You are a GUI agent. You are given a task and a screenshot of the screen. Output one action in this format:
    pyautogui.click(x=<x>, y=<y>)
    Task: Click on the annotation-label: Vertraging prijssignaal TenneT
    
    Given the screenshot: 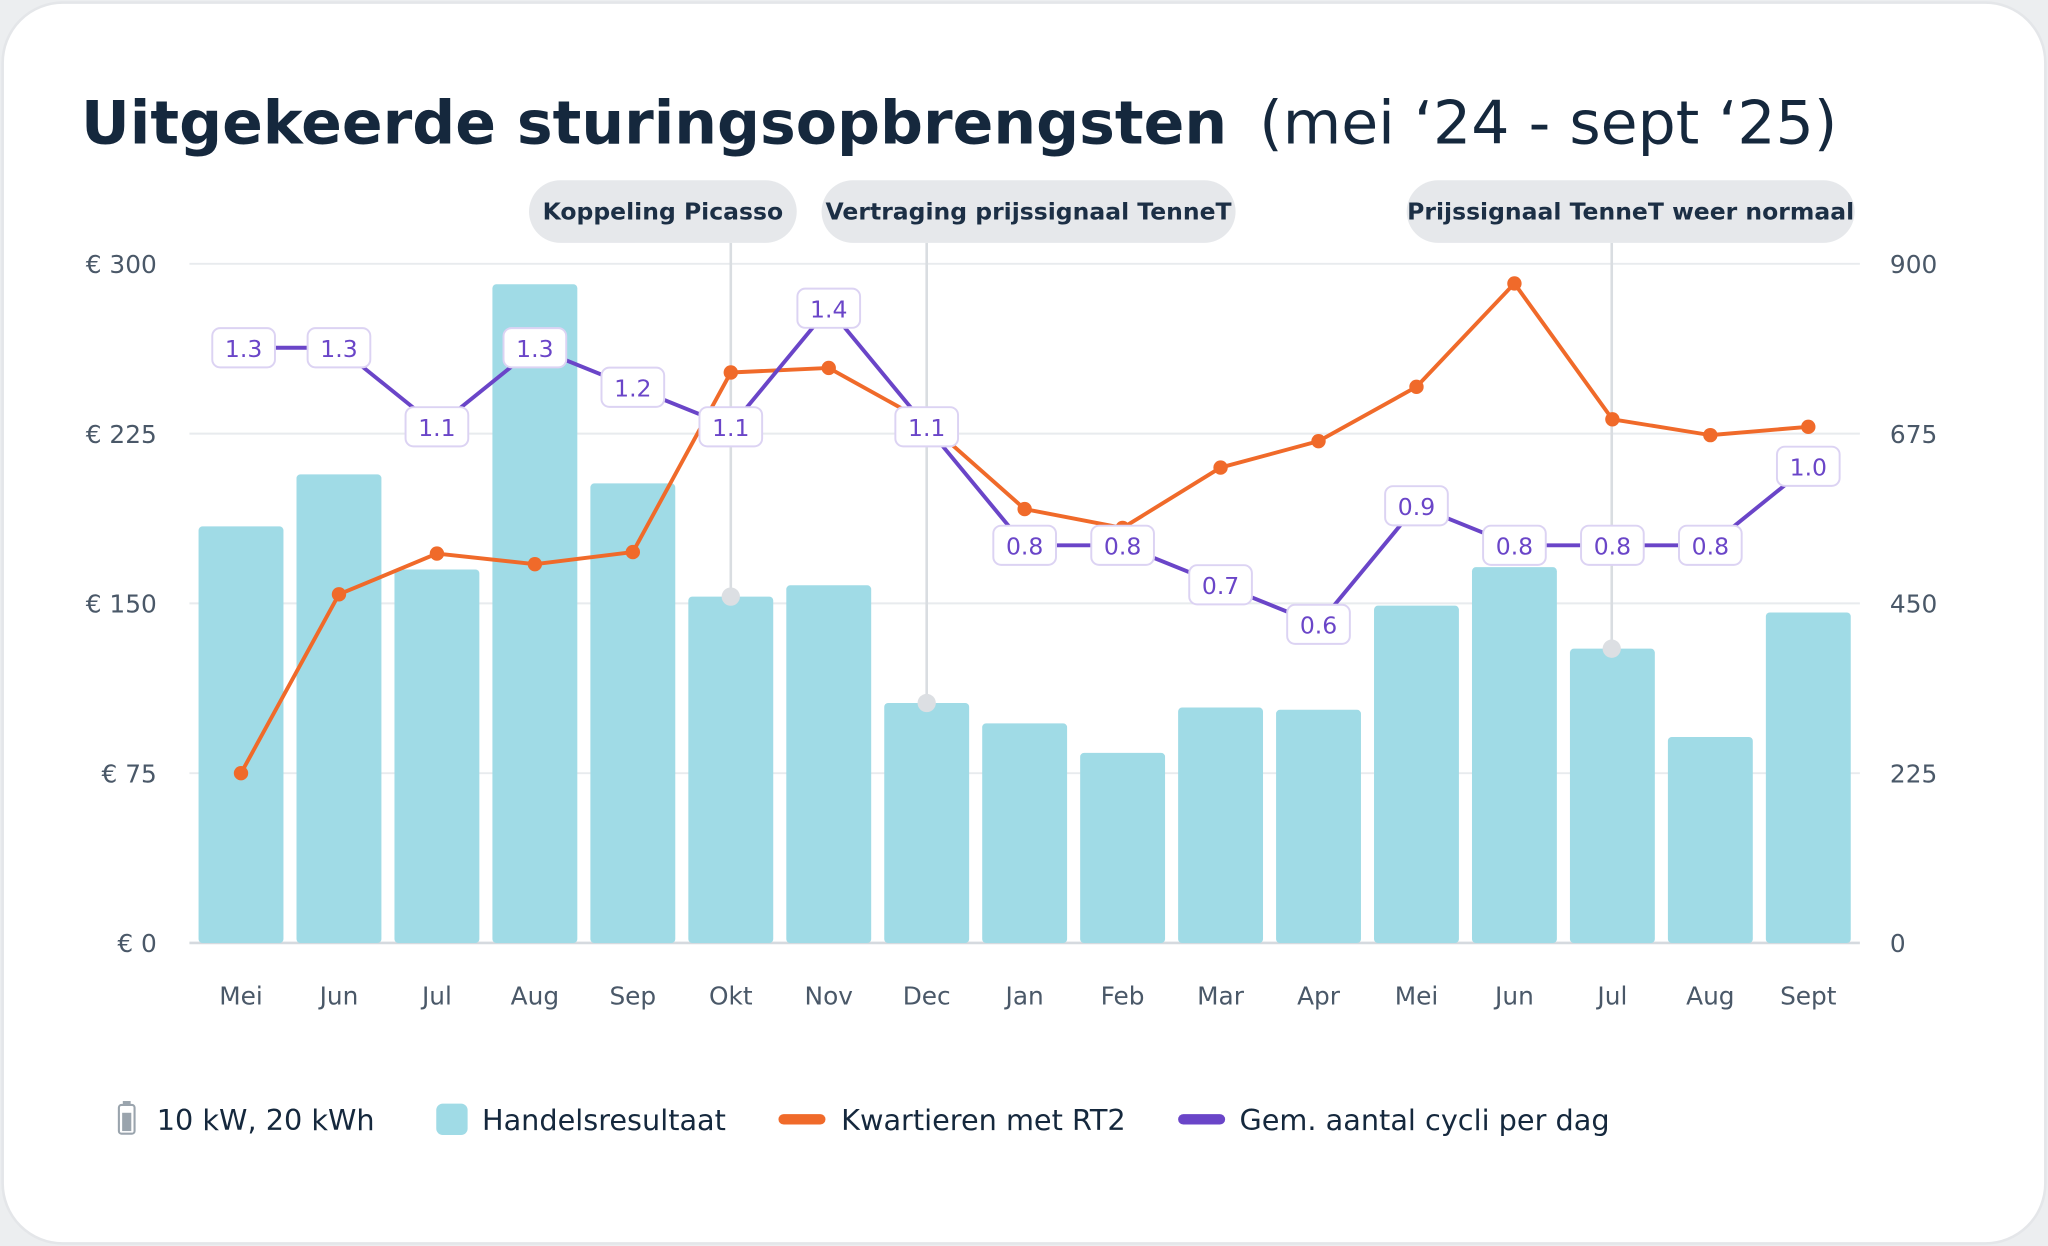 What is the action you would take?
    pyautogui.click(x=1029, y=211)
    